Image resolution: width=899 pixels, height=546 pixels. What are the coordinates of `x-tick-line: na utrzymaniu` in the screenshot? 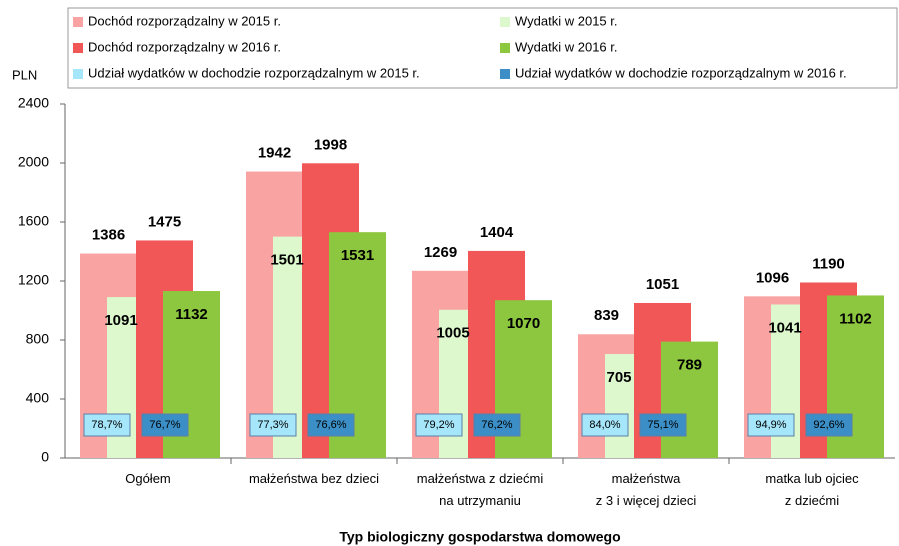 It's located at (480, 500).